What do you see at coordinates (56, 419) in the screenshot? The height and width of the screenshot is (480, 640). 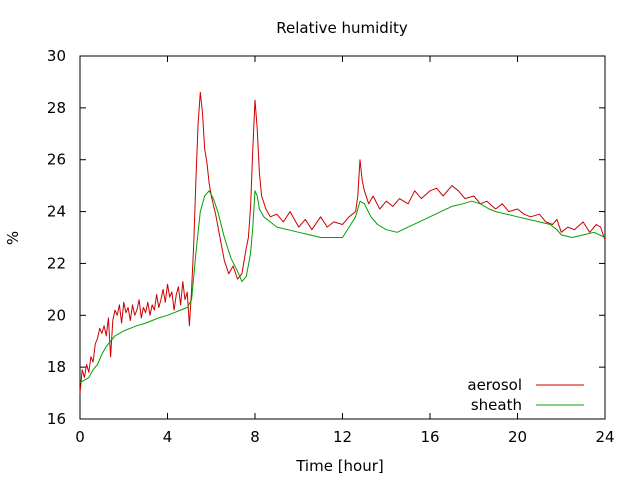 I see `y-tick-label: 16` at bounding box center [56, 419].